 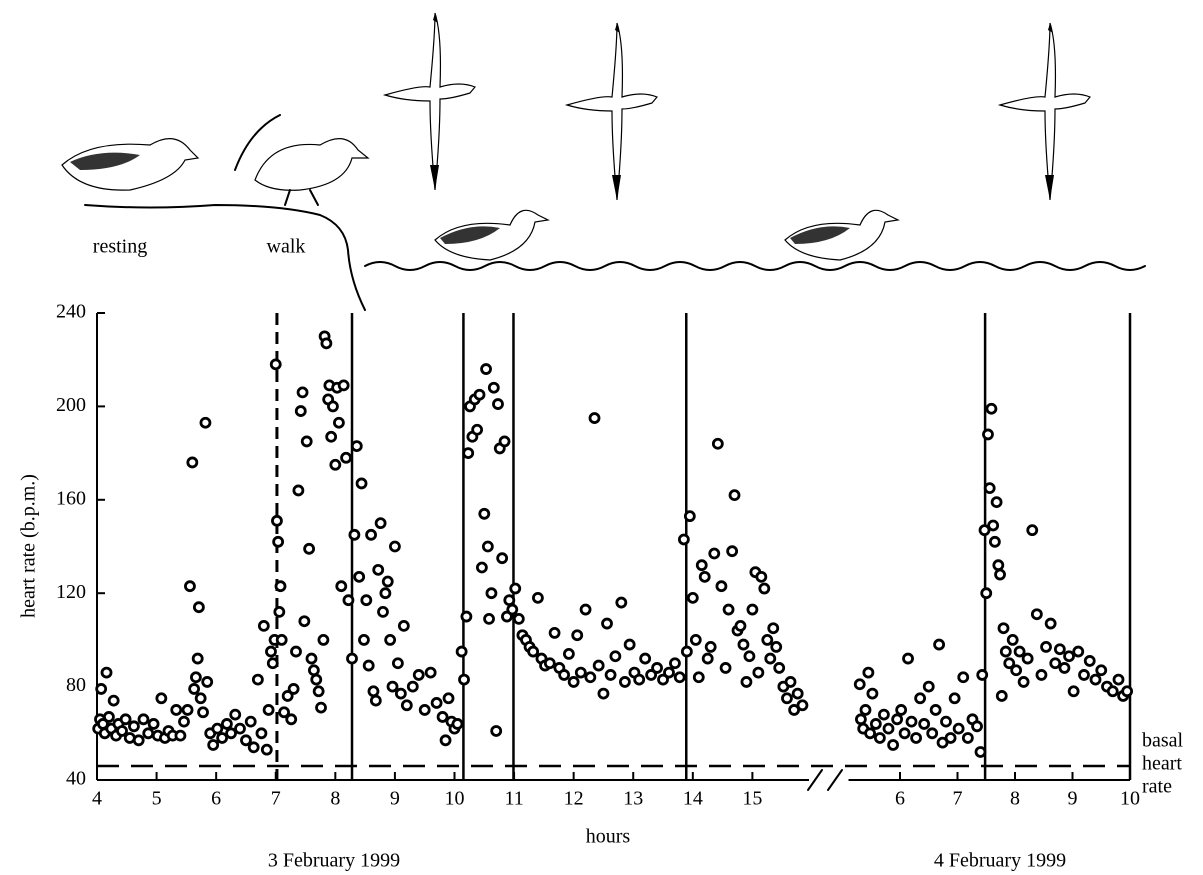 I want to click on y-tick-label: 200, so click(x=71, y=405).